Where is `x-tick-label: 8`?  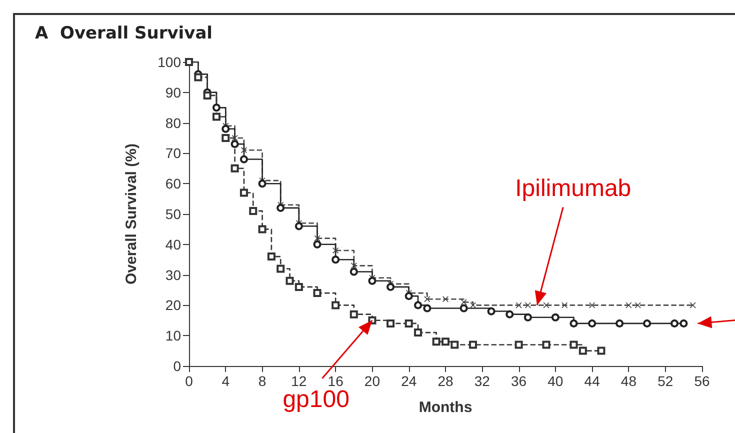 x-tick-label: 8 is located at coordinates (262, 381).